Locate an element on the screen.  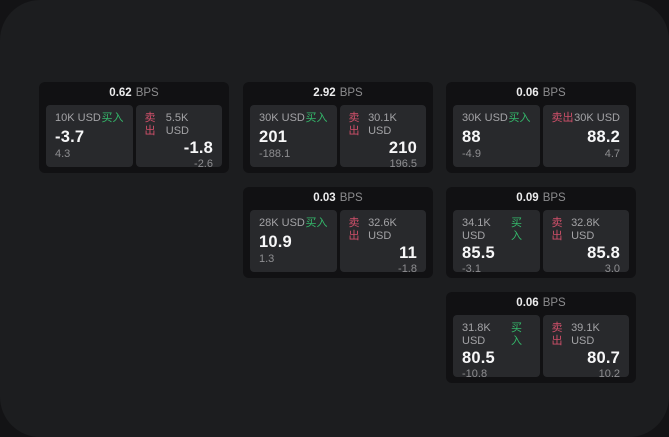
spread-value: 0.09 is located at coordinates (527, 198).